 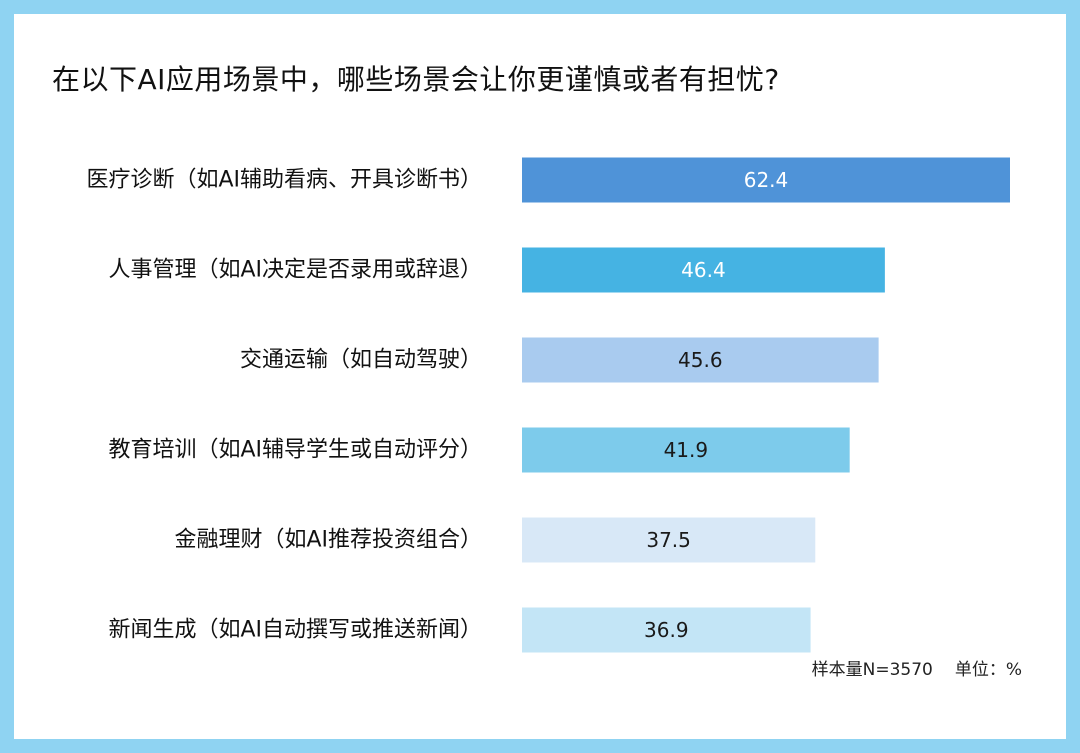 What do you see at coordinates (361, 360) in the screenshot?
I see `category-label: 交通运输（如自动驾驶）` at bounding box center [361, 360].